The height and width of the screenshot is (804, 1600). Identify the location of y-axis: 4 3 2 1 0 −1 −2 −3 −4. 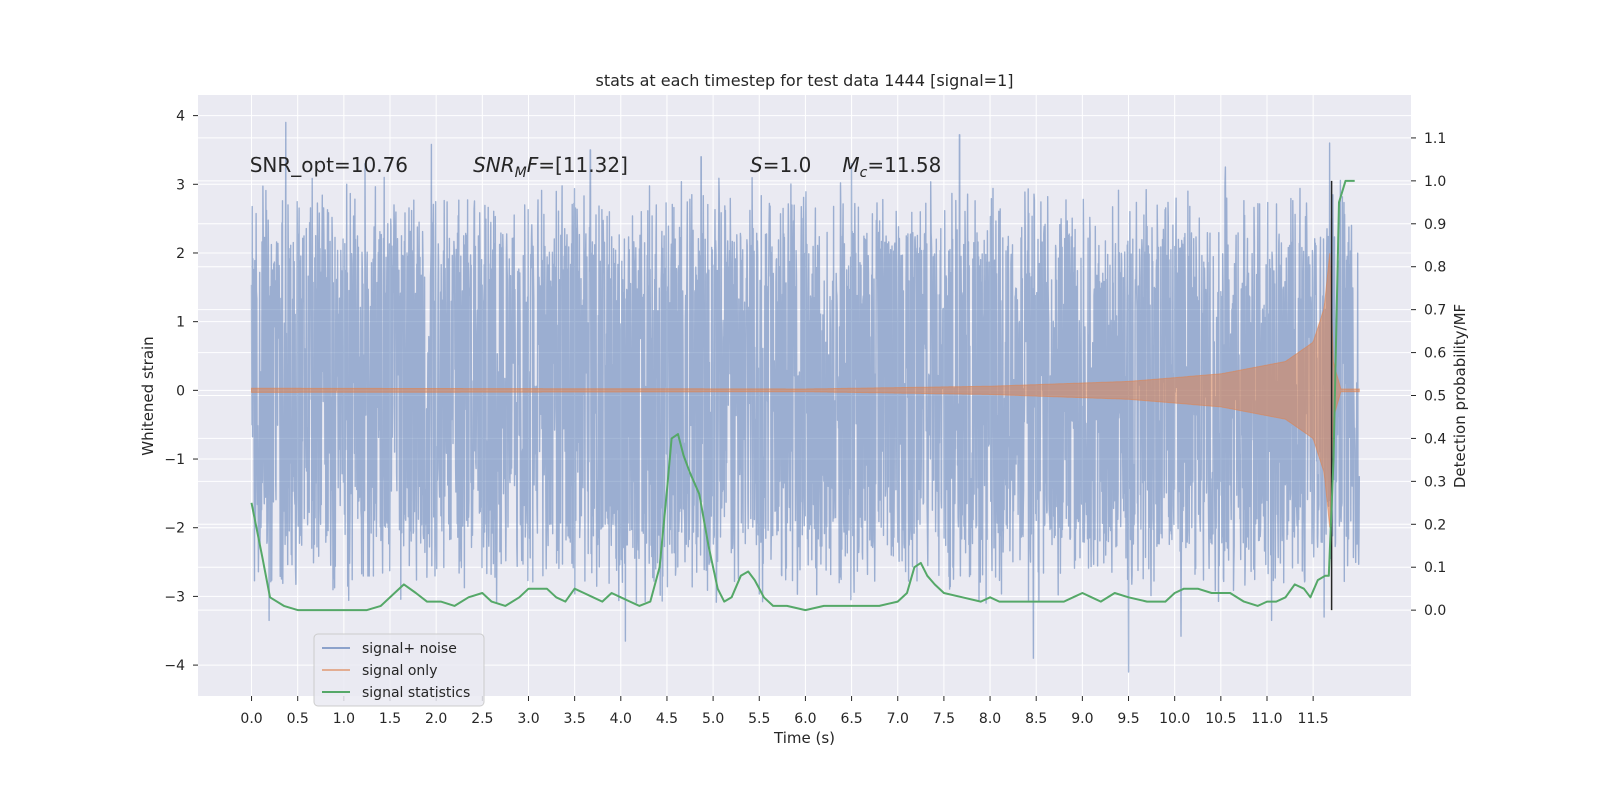
(181, 391).